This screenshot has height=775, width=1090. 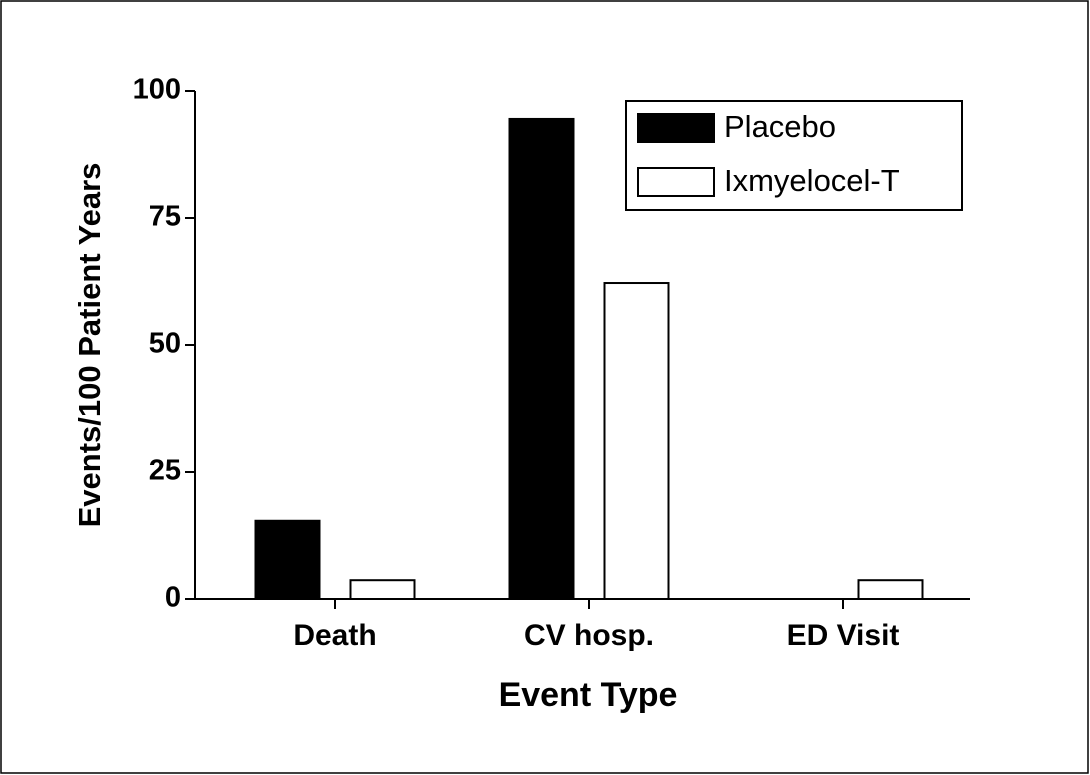 I want to click on x-tick-label: CV hosp., so click(x=589, y=635).